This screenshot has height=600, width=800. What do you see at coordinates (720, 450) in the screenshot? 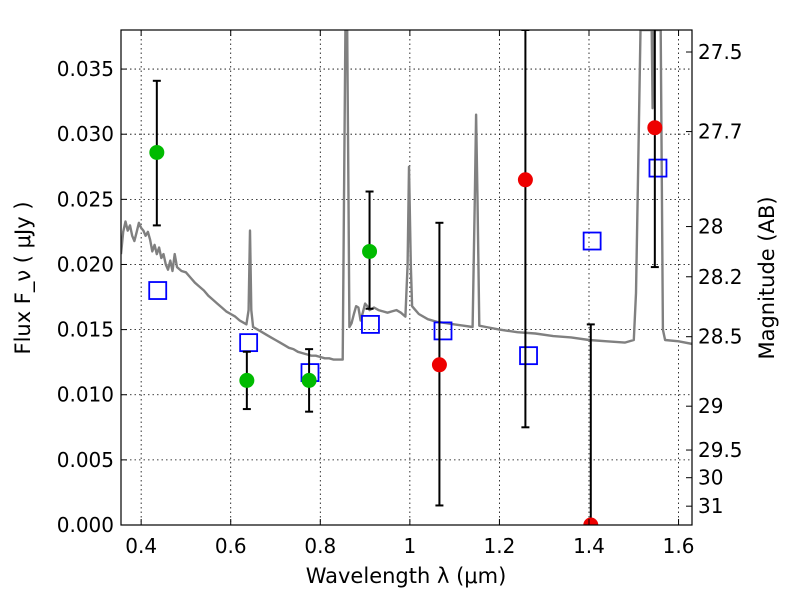
I see `mag-tick-label: 29.5` at bounding box center [720, 450].